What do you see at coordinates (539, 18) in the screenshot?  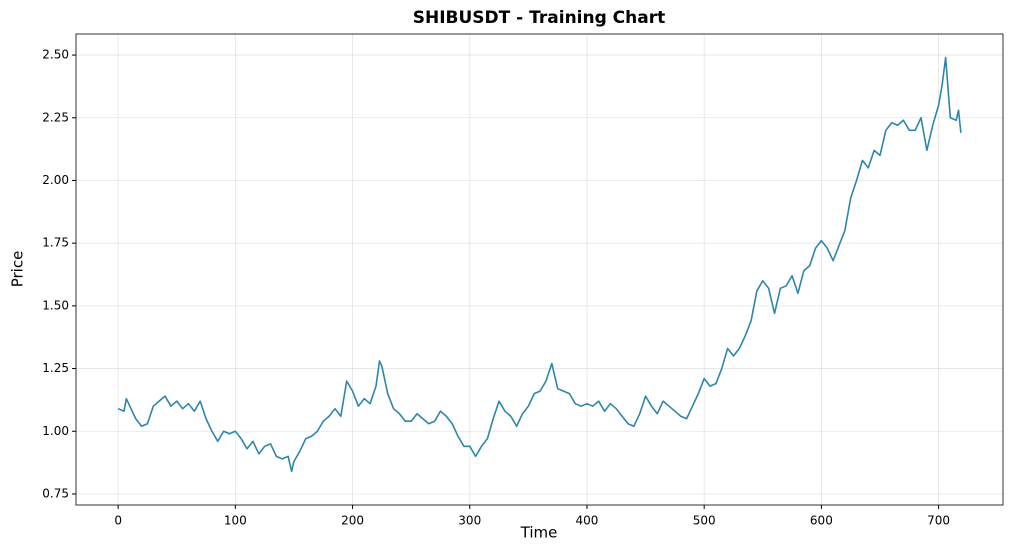 I see `chart-title: SHIBUSDT - Training Chart` at bounding box center [539, 18].